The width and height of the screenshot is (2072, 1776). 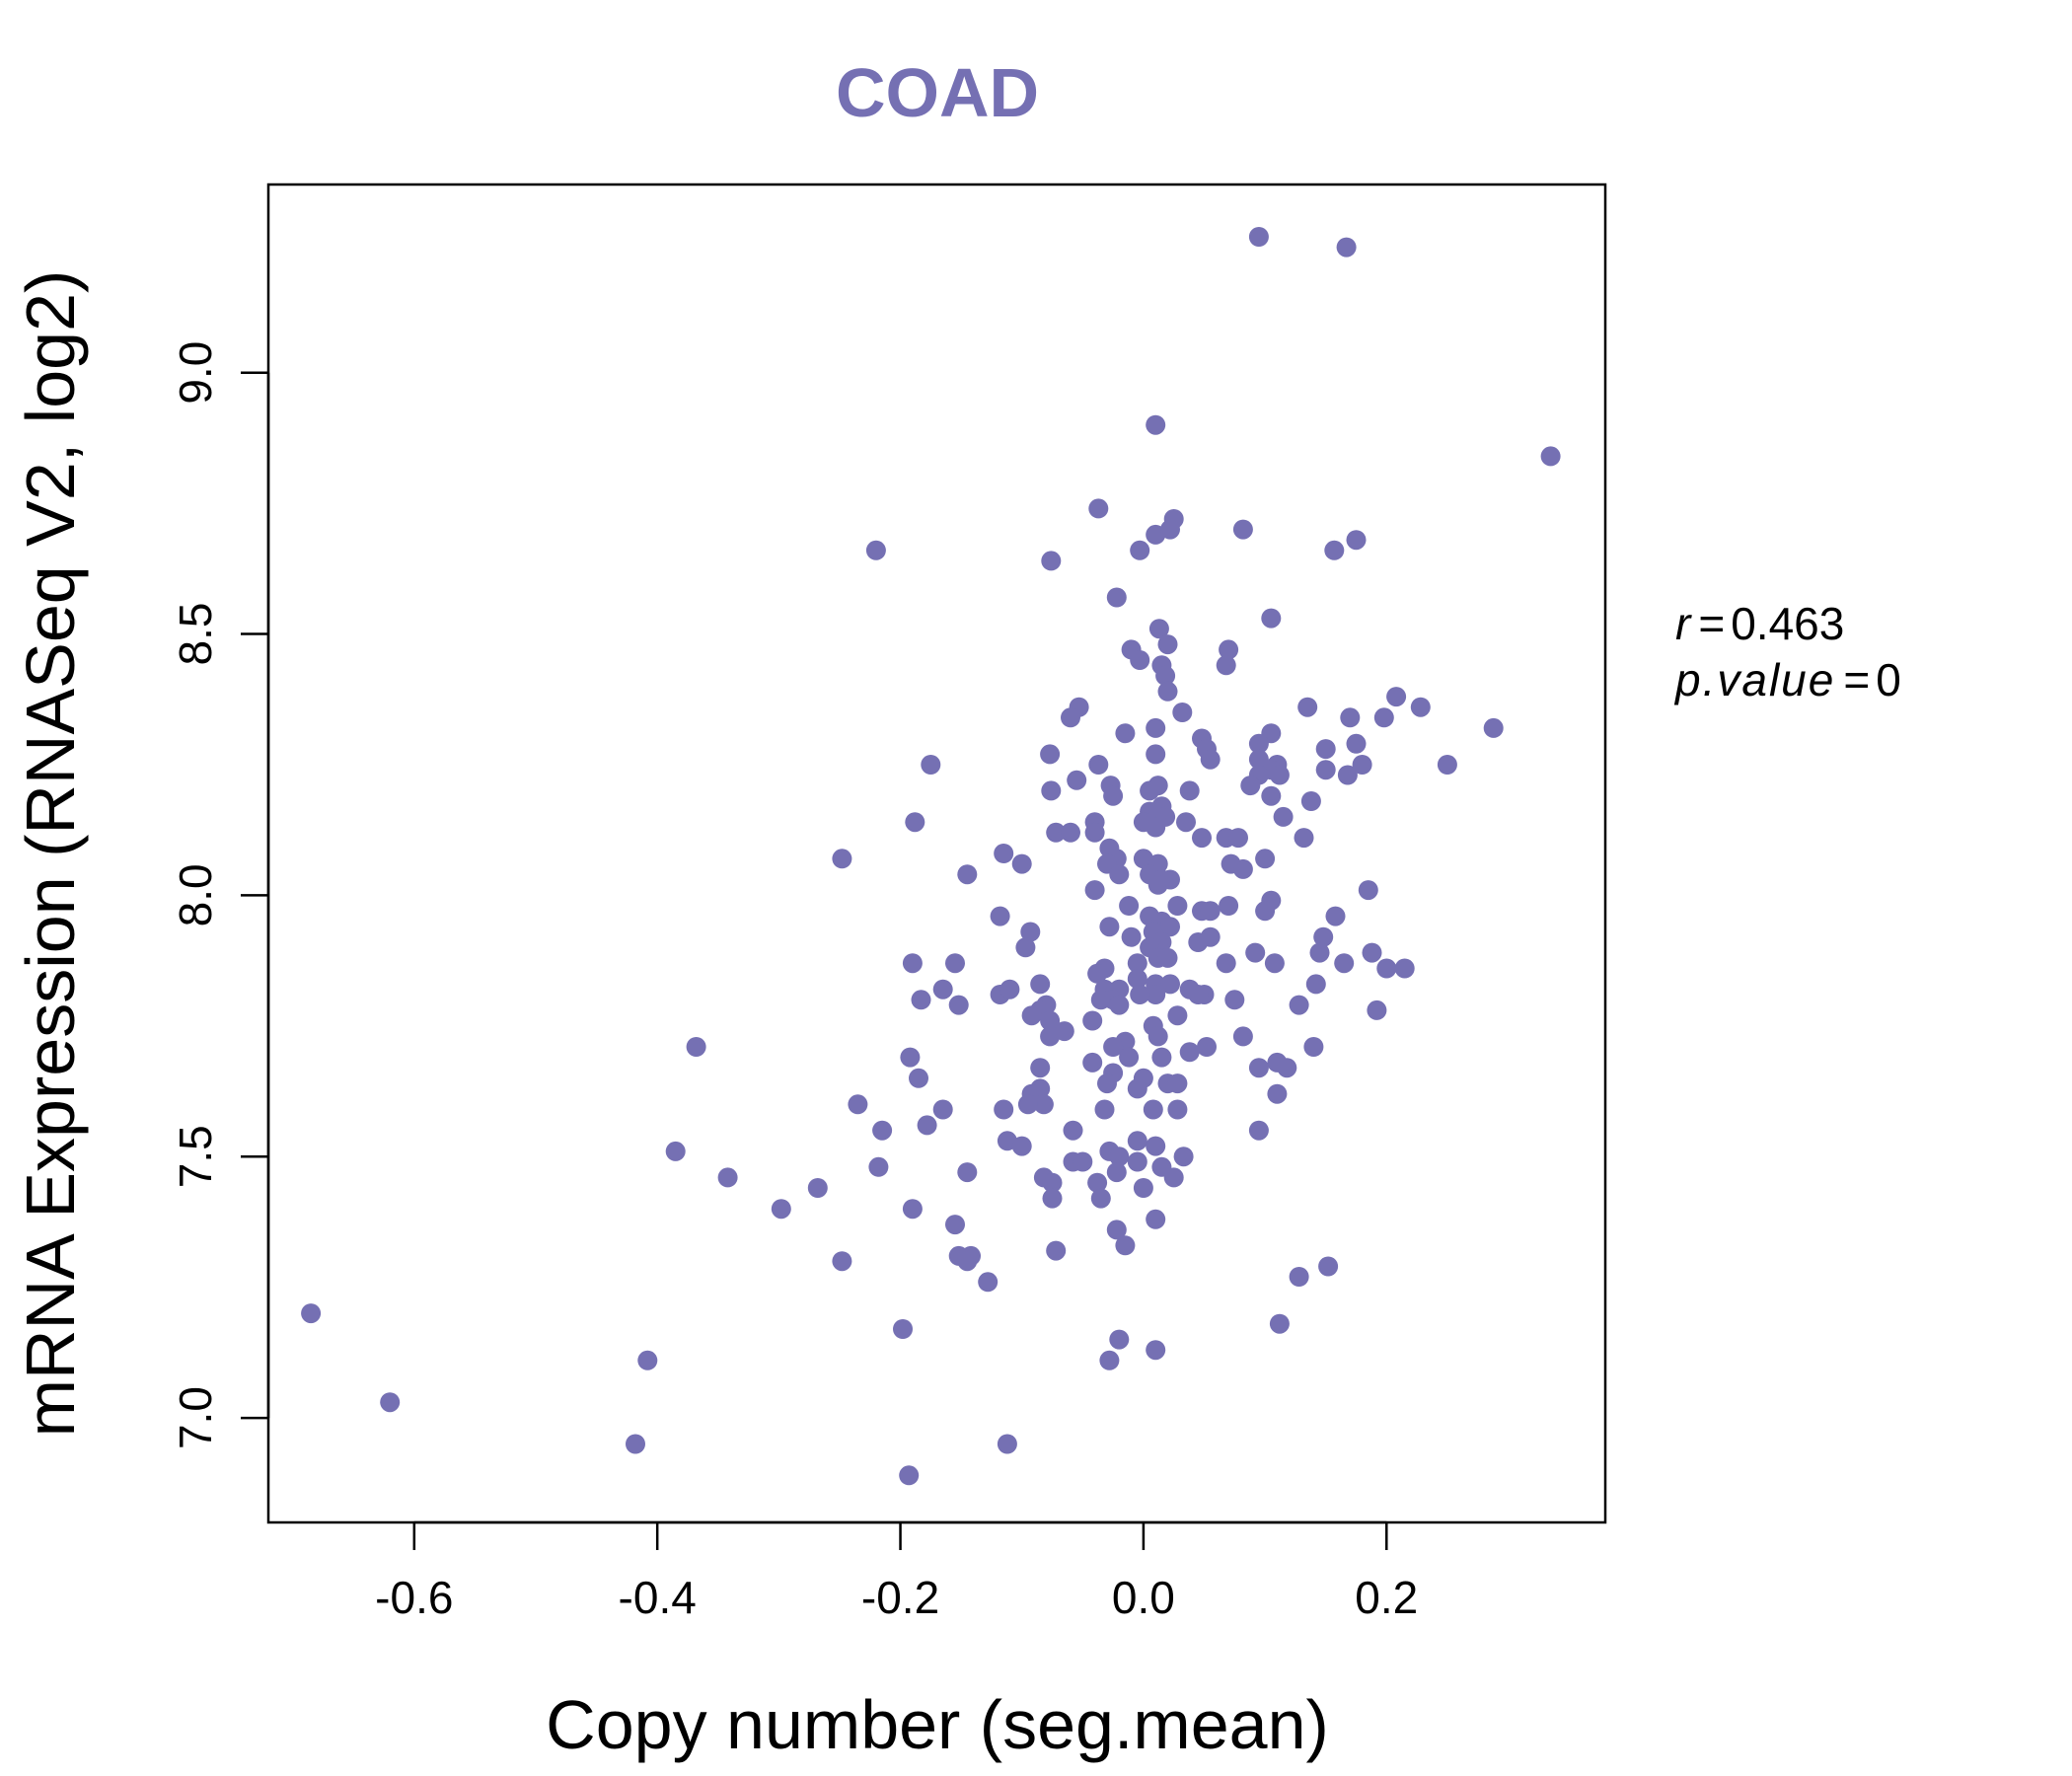 I want to click on y-axis: 7.0 7.5 8.0 8.5 9.0, so click(x=220, y=895).